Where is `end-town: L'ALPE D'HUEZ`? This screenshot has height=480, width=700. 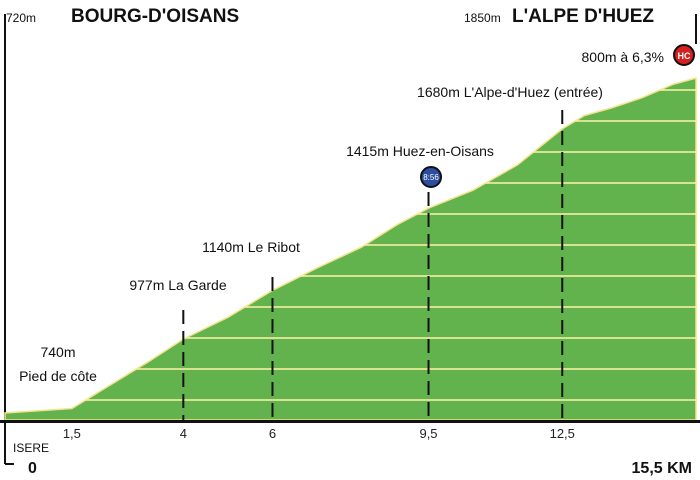 end-town: L'ALPE D'HUEZ is located at coordinates (583, 16).